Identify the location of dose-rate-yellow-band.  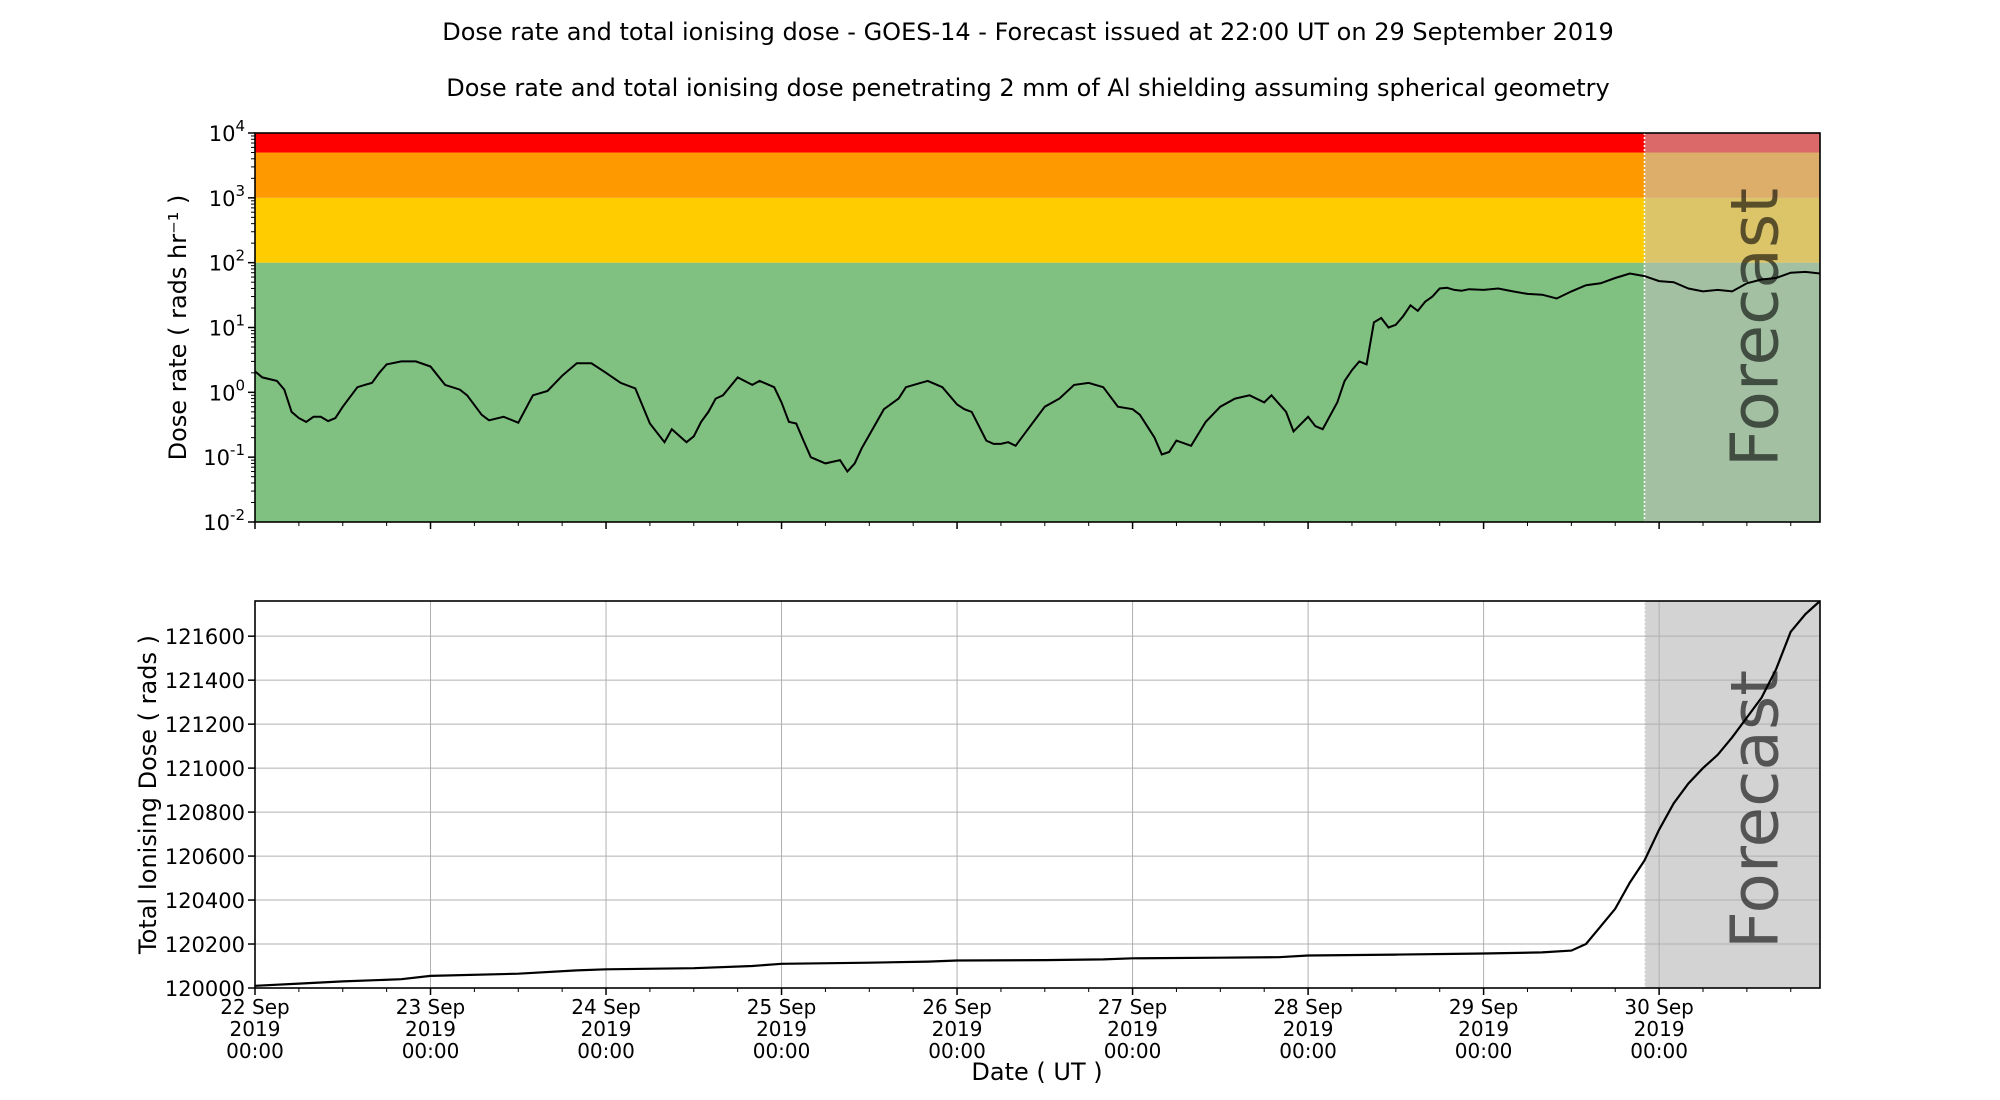
(1037, 230).